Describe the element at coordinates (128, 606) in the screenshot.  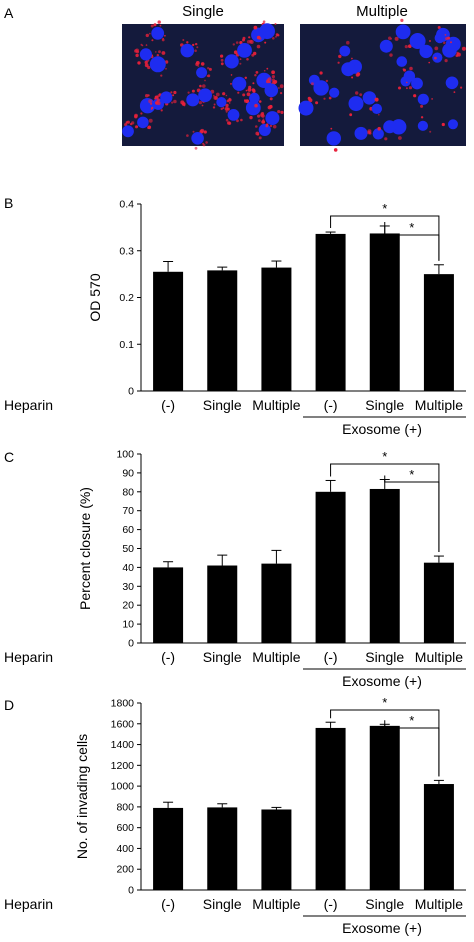
I see `chart-c-y-tick-label: 20` at that location.